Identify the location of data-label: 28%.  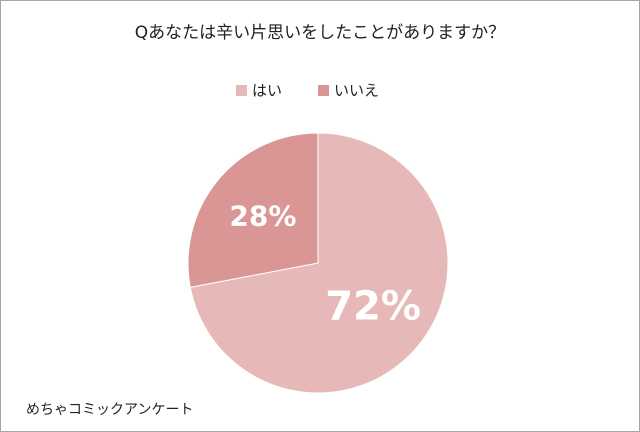
(262, 215).